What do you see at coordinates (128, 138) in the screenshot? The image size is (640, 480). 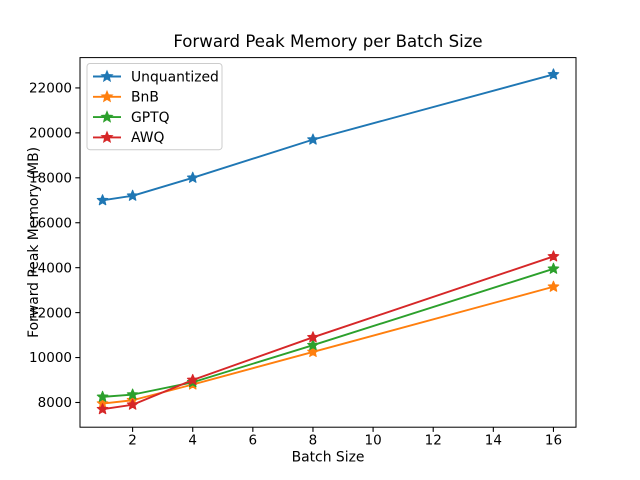 I see `legend-item-awq: AWQ` at bounding box center [128, 138].